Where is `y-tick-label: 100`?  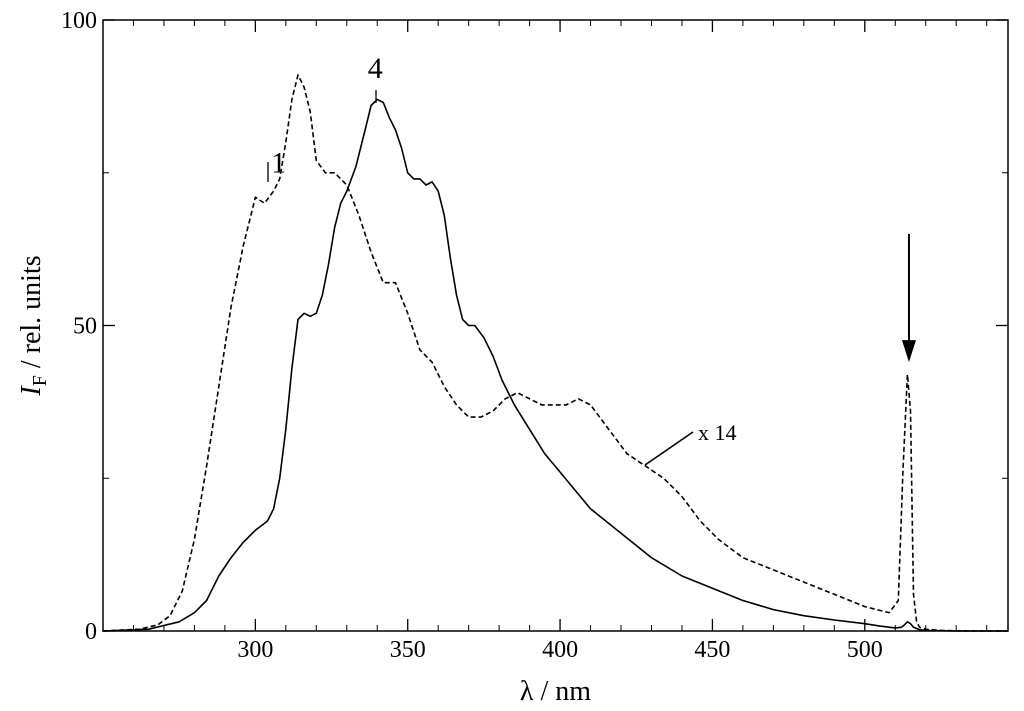 y-tick-label: 100 is located at coordinates (79, 21).